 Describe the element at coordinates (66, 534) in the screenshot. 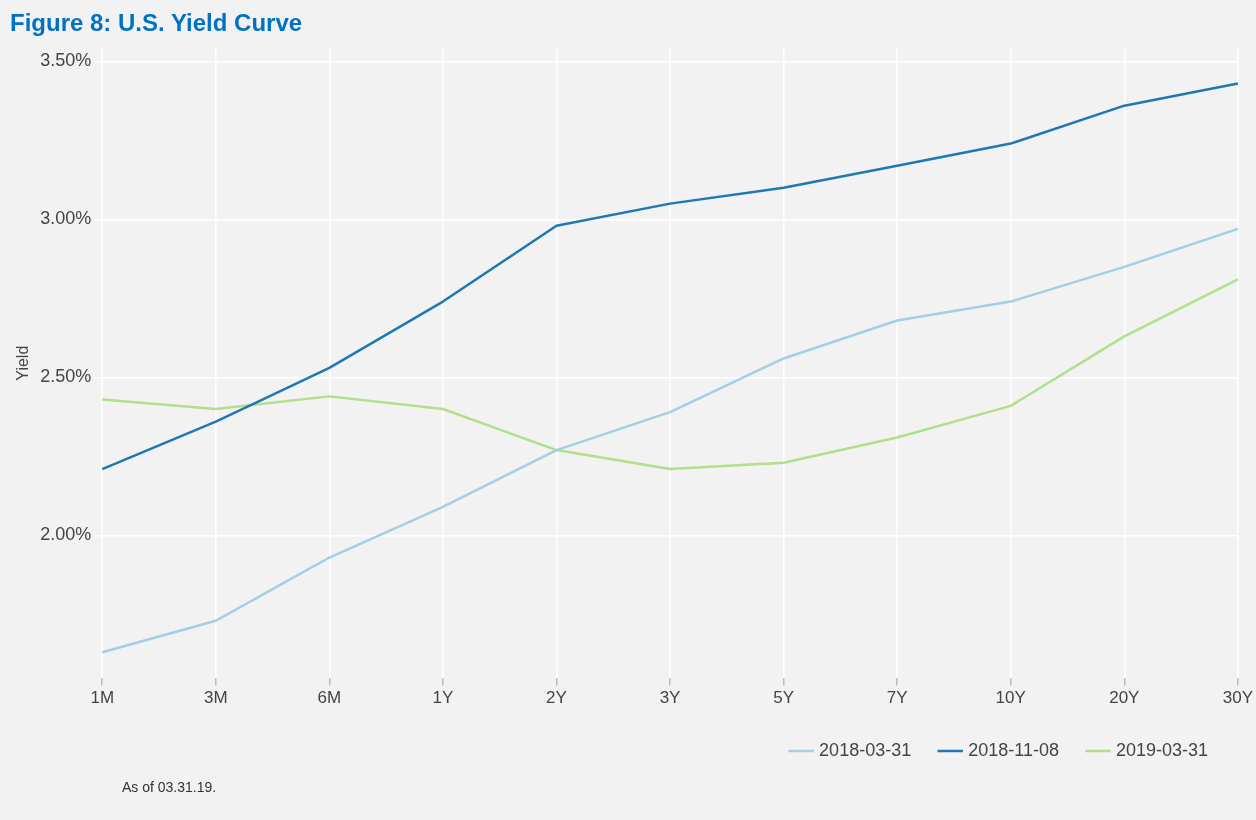

I see `y-tick-label: 2.00%` at that location.